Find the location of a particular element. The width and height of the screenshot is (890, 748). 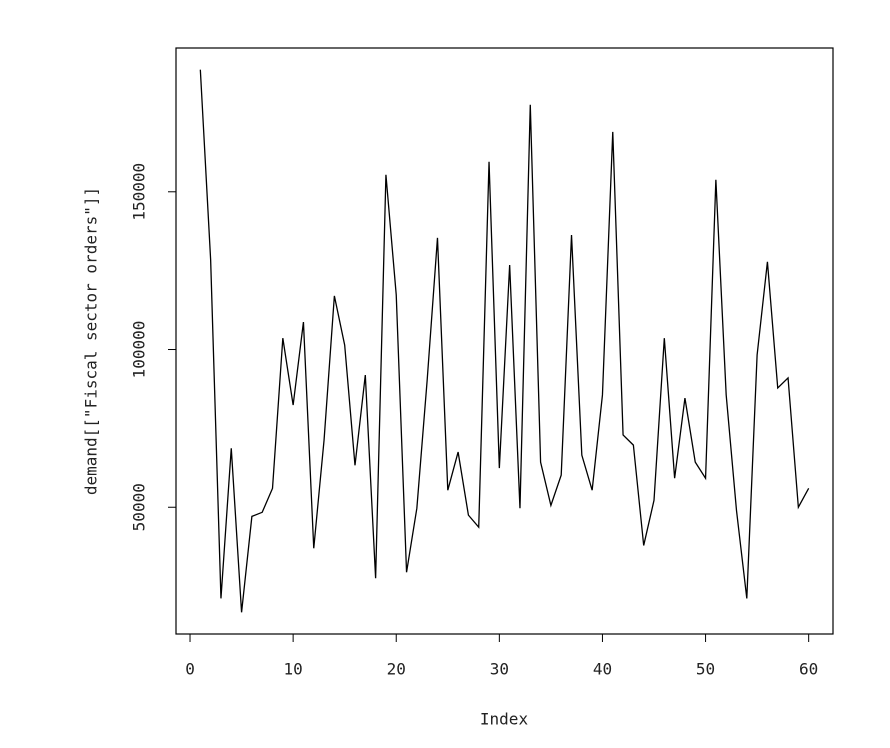

x-tick-label: 50 is located at coordinates (705, 669).